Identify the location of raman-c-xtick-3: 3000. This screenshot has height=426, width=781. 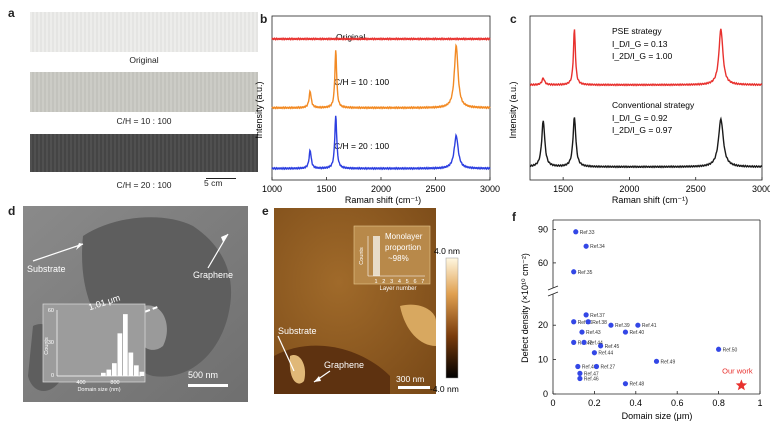
(761, 189).